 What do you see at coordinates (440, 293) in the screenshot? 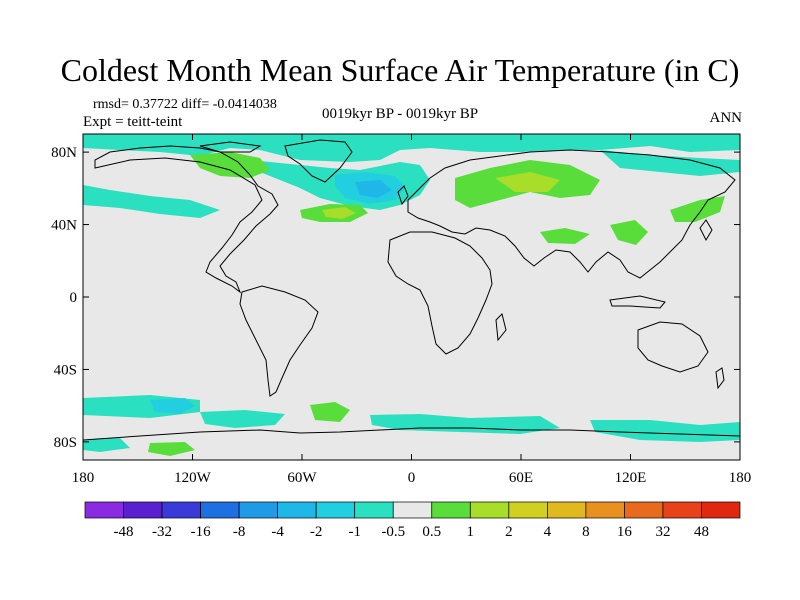
I see `africa-coast` at bounding box center [440, 293].